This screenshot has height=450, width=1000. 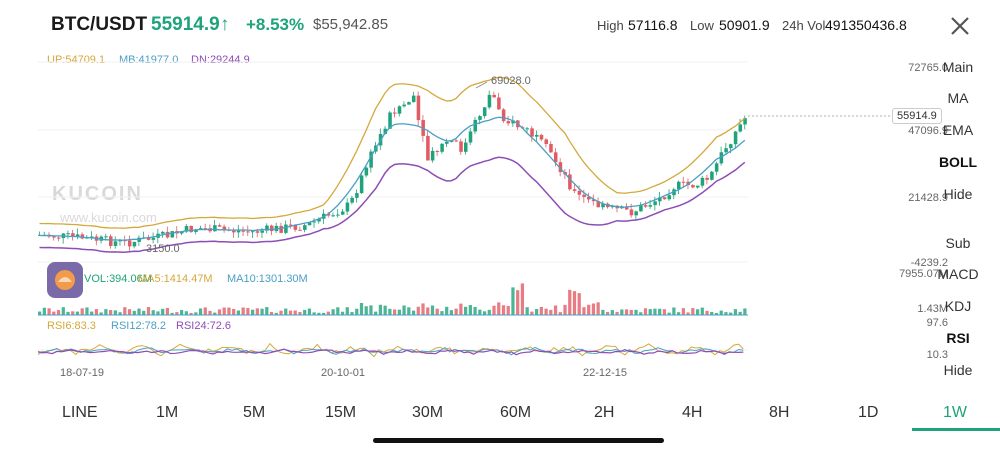 What do you see at coordinates (341, 412) in the screenshot?
I see `tf-15m: 15M` at bounding box center [341, 412].